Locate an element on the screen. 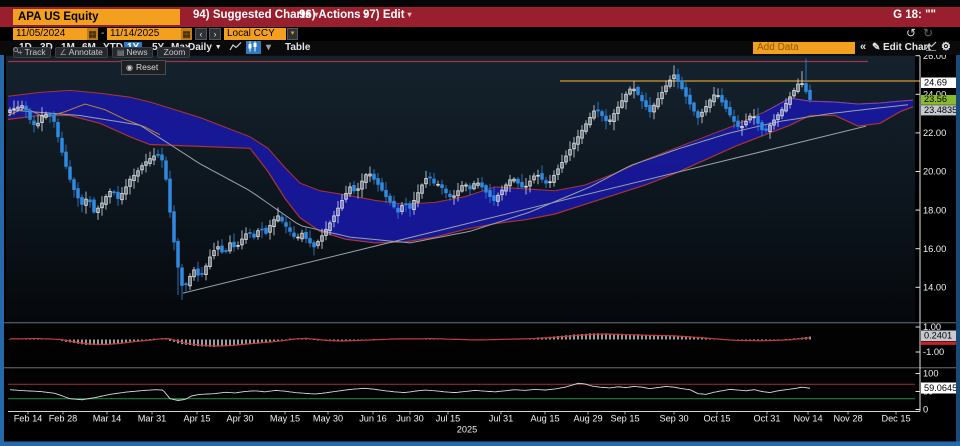 The height and width of the screenshot is (446, 960). candlestick-chart-type-button is located at coordinates (253, 47).